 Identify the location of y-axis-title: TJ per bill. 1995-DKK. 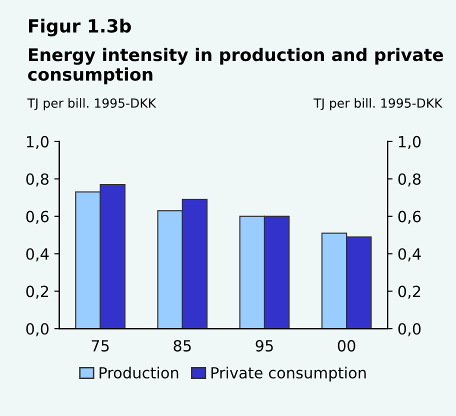
(91, 104).